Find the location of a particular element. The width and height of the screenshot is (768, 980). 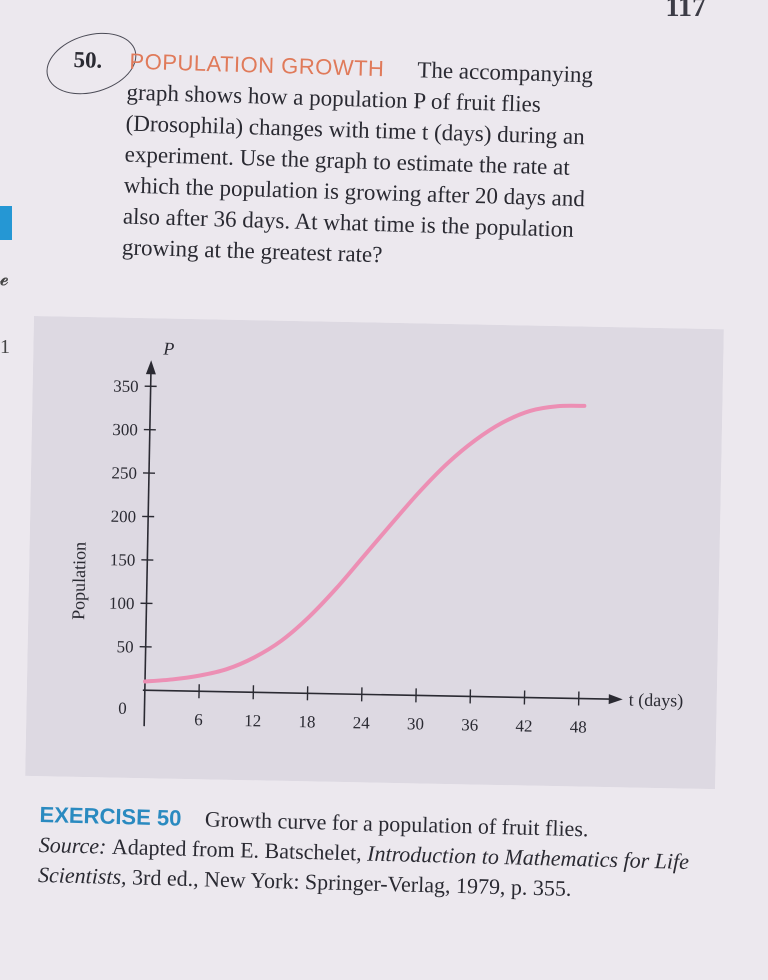

x-tick-label: 24 is located at coordinates (362, 722).